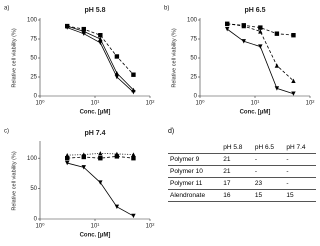 This screenshot has width=320, height=246. I want to click on chart-title: pH 7.4, so click(94, 133).